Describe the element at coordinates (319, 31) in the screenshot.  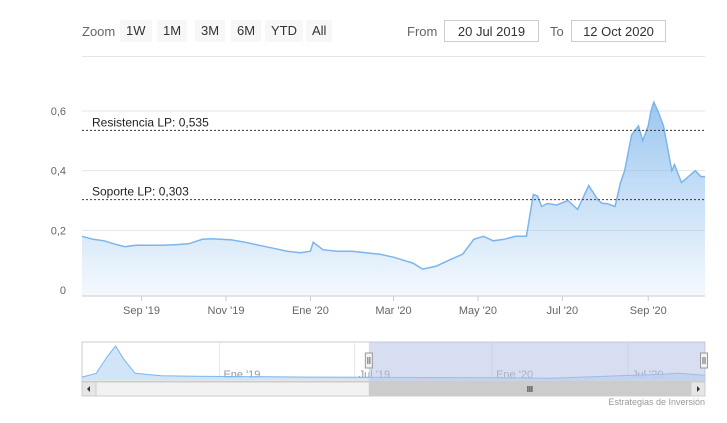
I see `zoom-all-button: All` at that location.